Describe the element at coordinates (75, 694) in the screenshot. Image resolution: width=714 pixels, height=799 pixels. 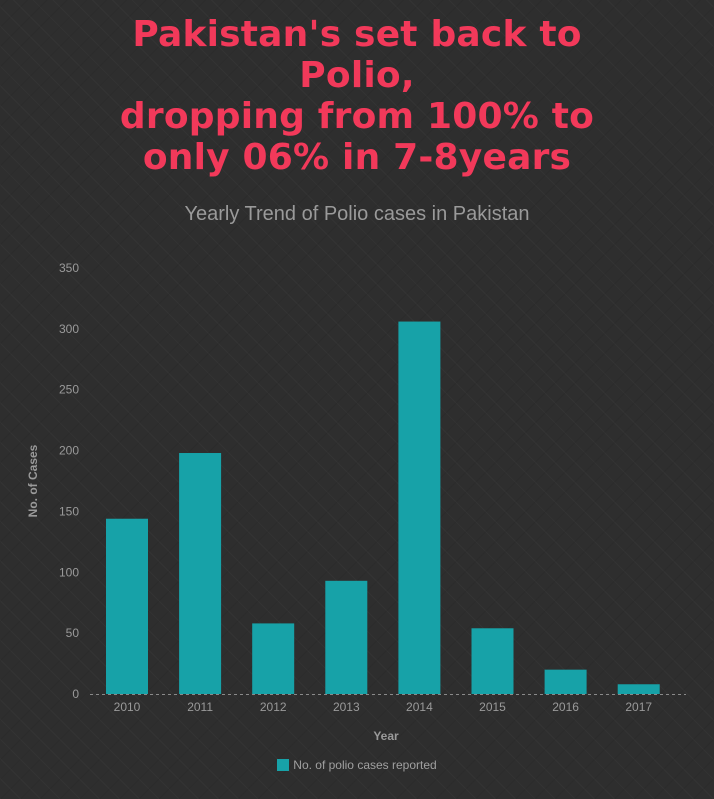
I see `y-tick-label: 0` at that location.